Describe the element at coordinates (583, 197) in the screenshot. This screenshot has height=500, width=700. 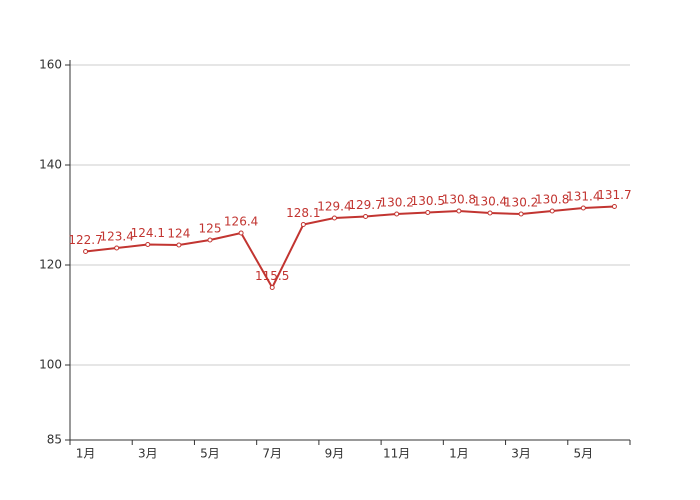
I see `value-label: 131.4` at that location.